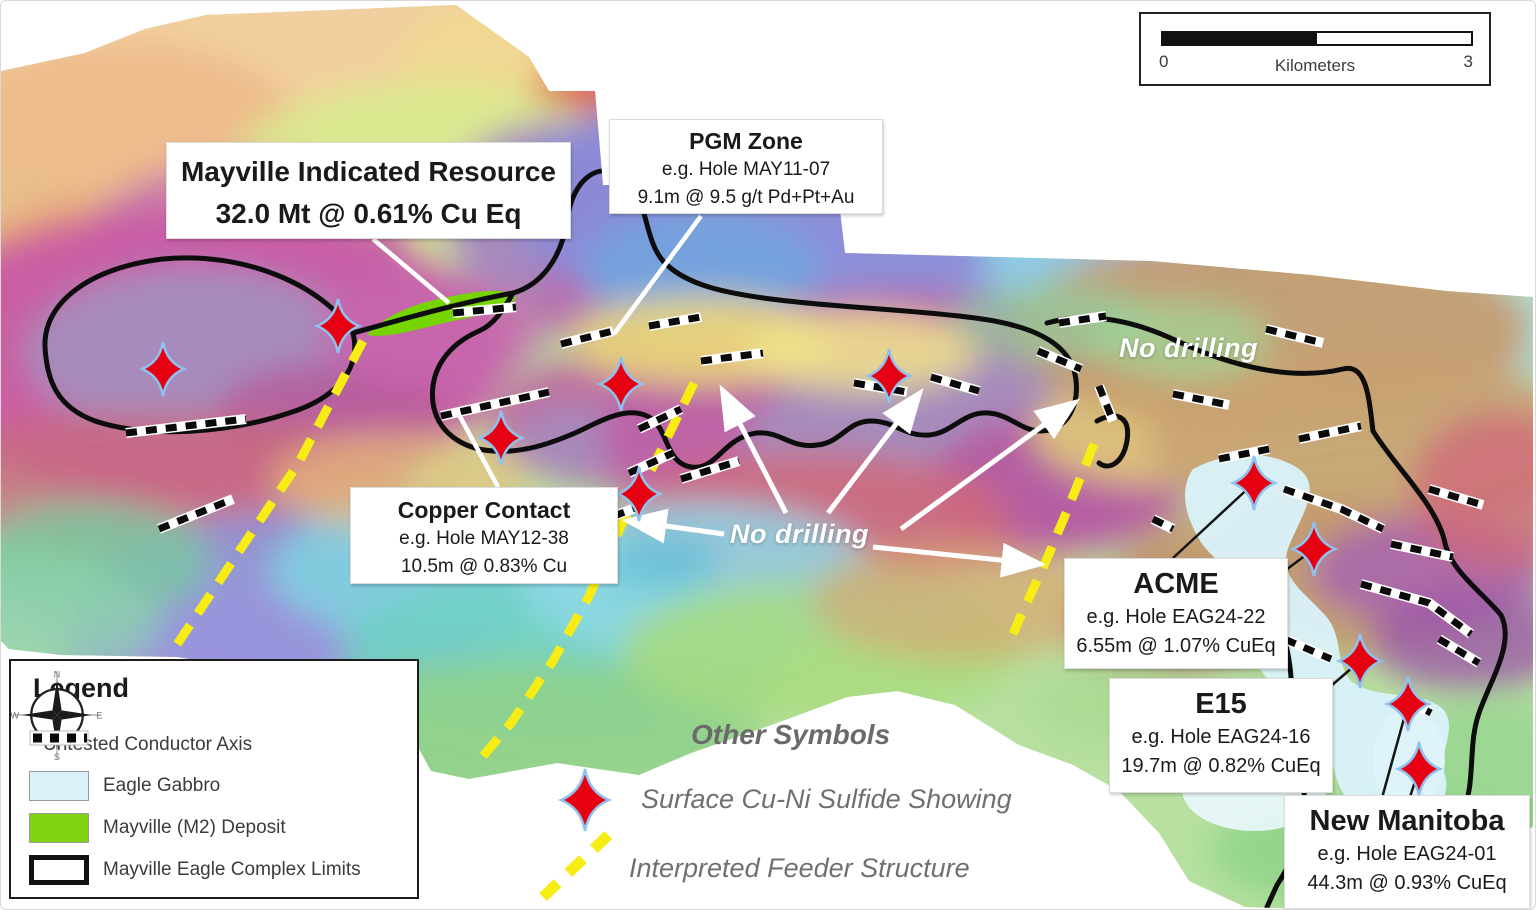 This screenshot has width=1536, height=910. What do you see at coordinates (484, 510) in the screenshot?
I see `annotation-title: Copper Contact` at bounding box center [484, 510].